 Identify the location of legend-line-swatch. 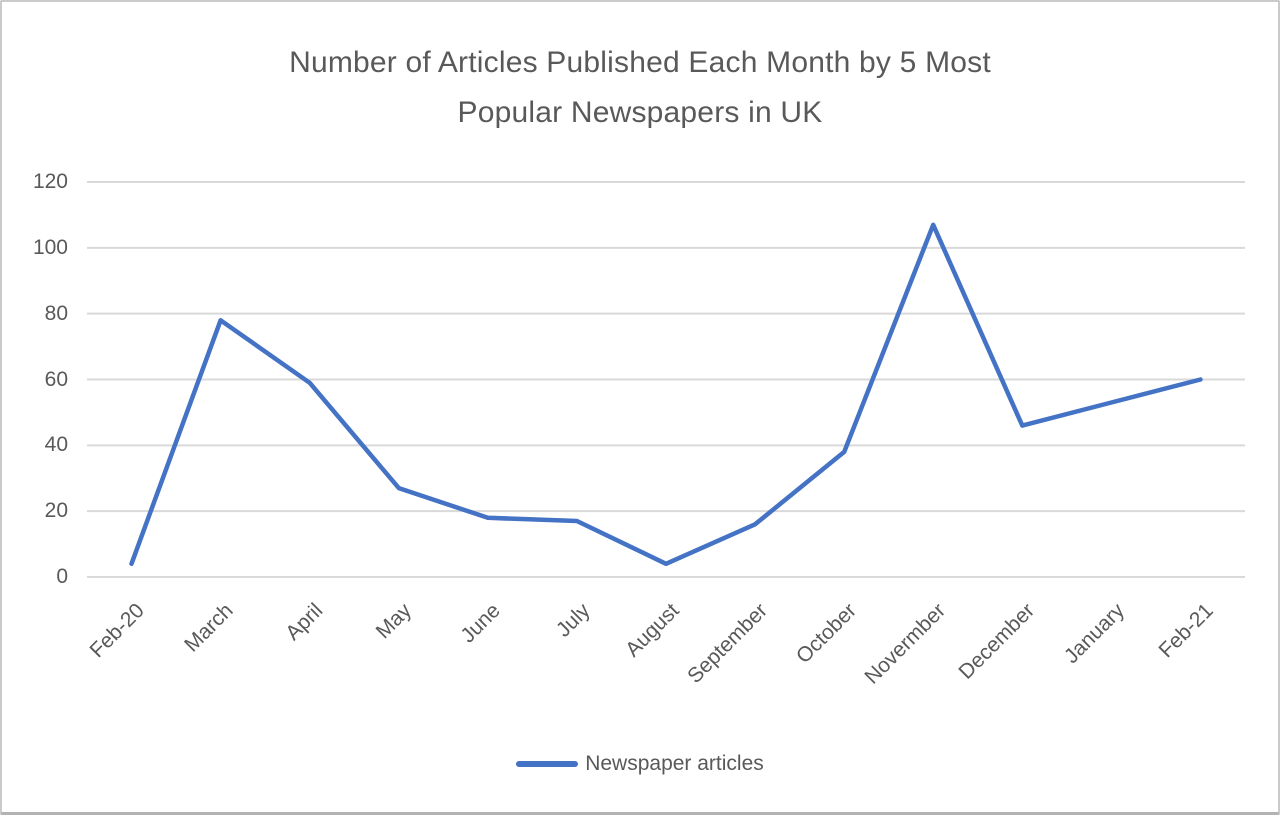
(547, 764).